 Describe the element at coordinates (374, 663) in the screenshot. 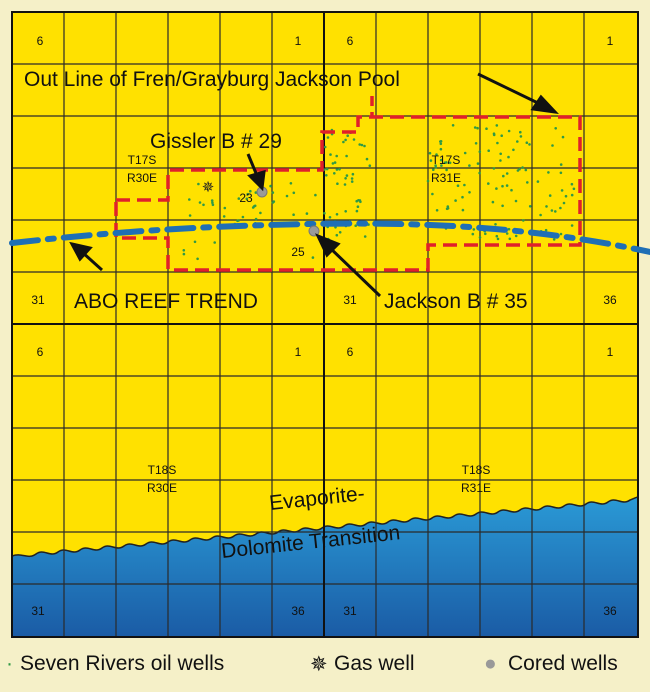

I see `gas-well-legend-label: Gas well` at that location.